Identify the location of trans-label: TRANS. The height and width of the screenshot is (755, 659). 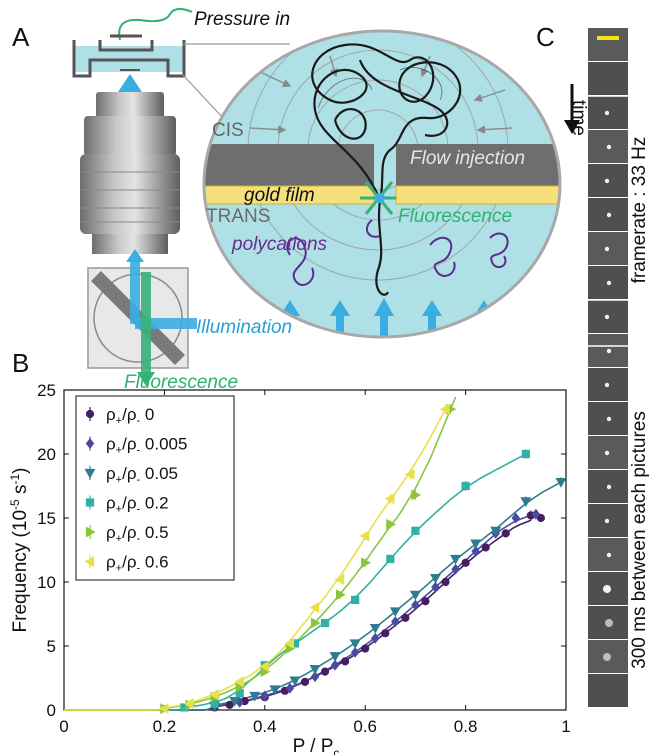
(238, 216).